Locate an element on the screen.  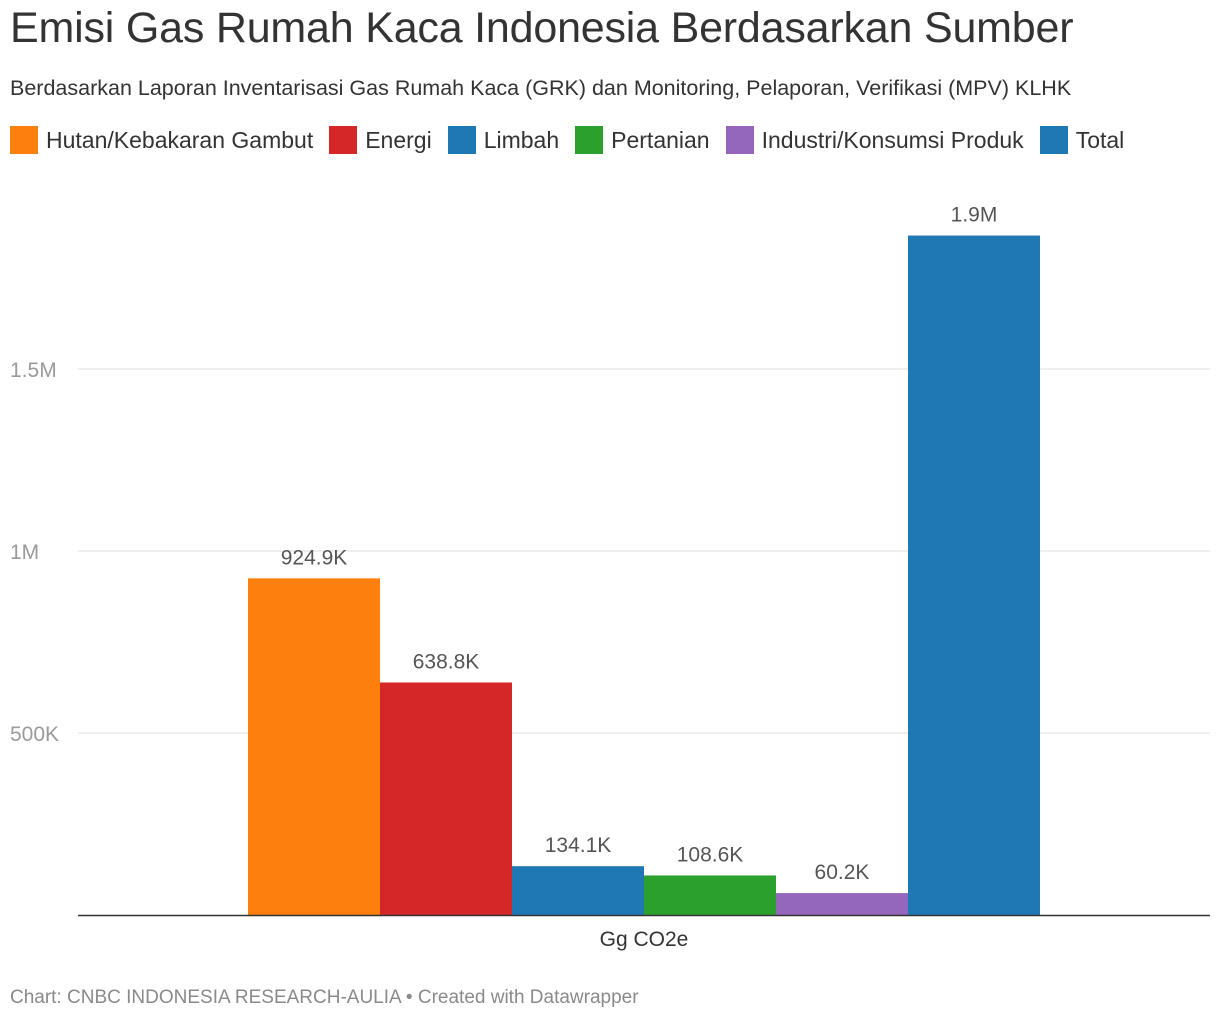
legend-label: Energi is located at coordinates (398, 139).